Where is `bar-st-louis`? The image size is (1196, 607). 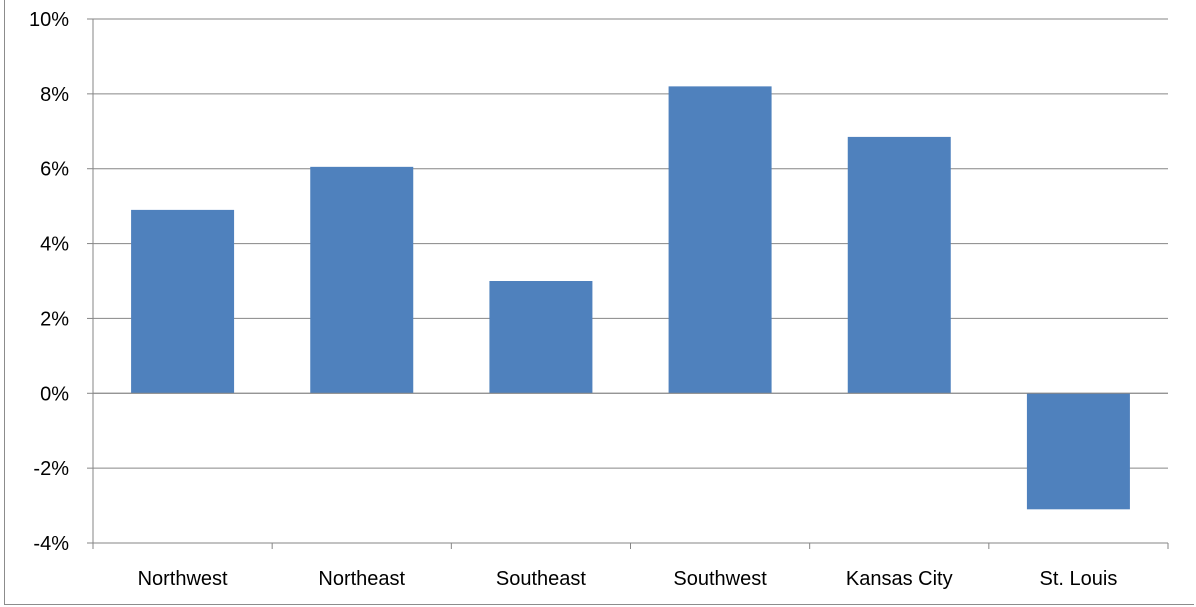 bar-st-louis is located at coordinates (1078, 451).